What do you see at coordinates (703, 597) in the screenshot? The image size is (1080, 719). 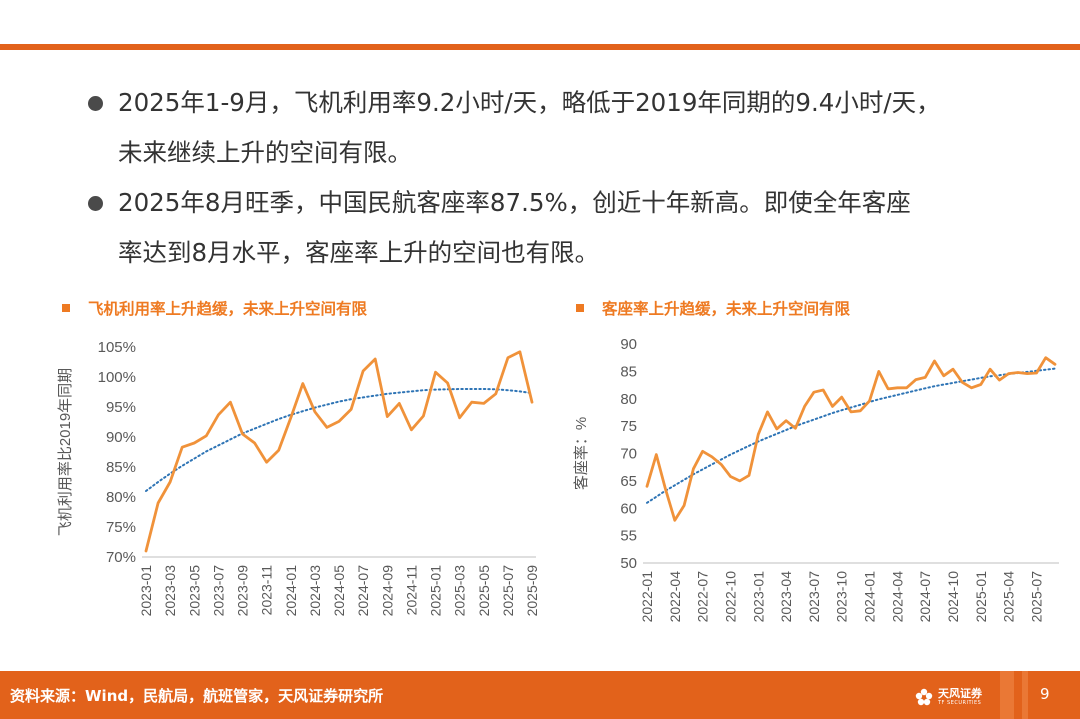 I see `x-tick-label: 2022-07` at bounding box center [703, 597].